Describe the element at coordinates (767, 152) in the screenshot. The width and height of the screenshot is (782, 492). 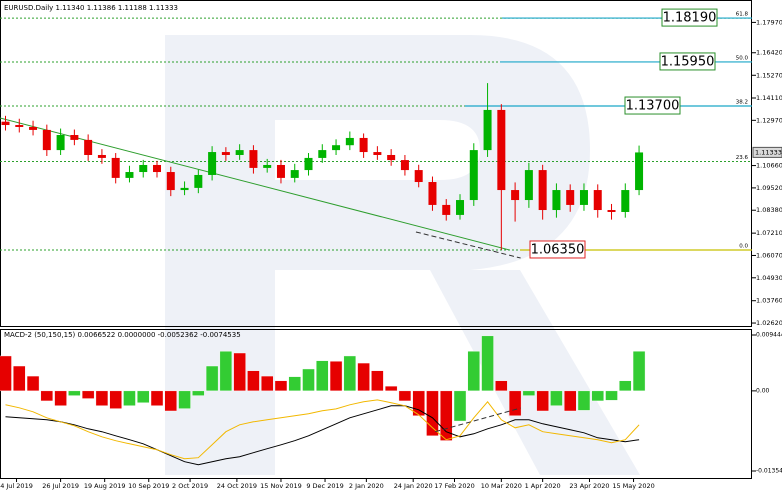
I see `current-price-box` at that location.